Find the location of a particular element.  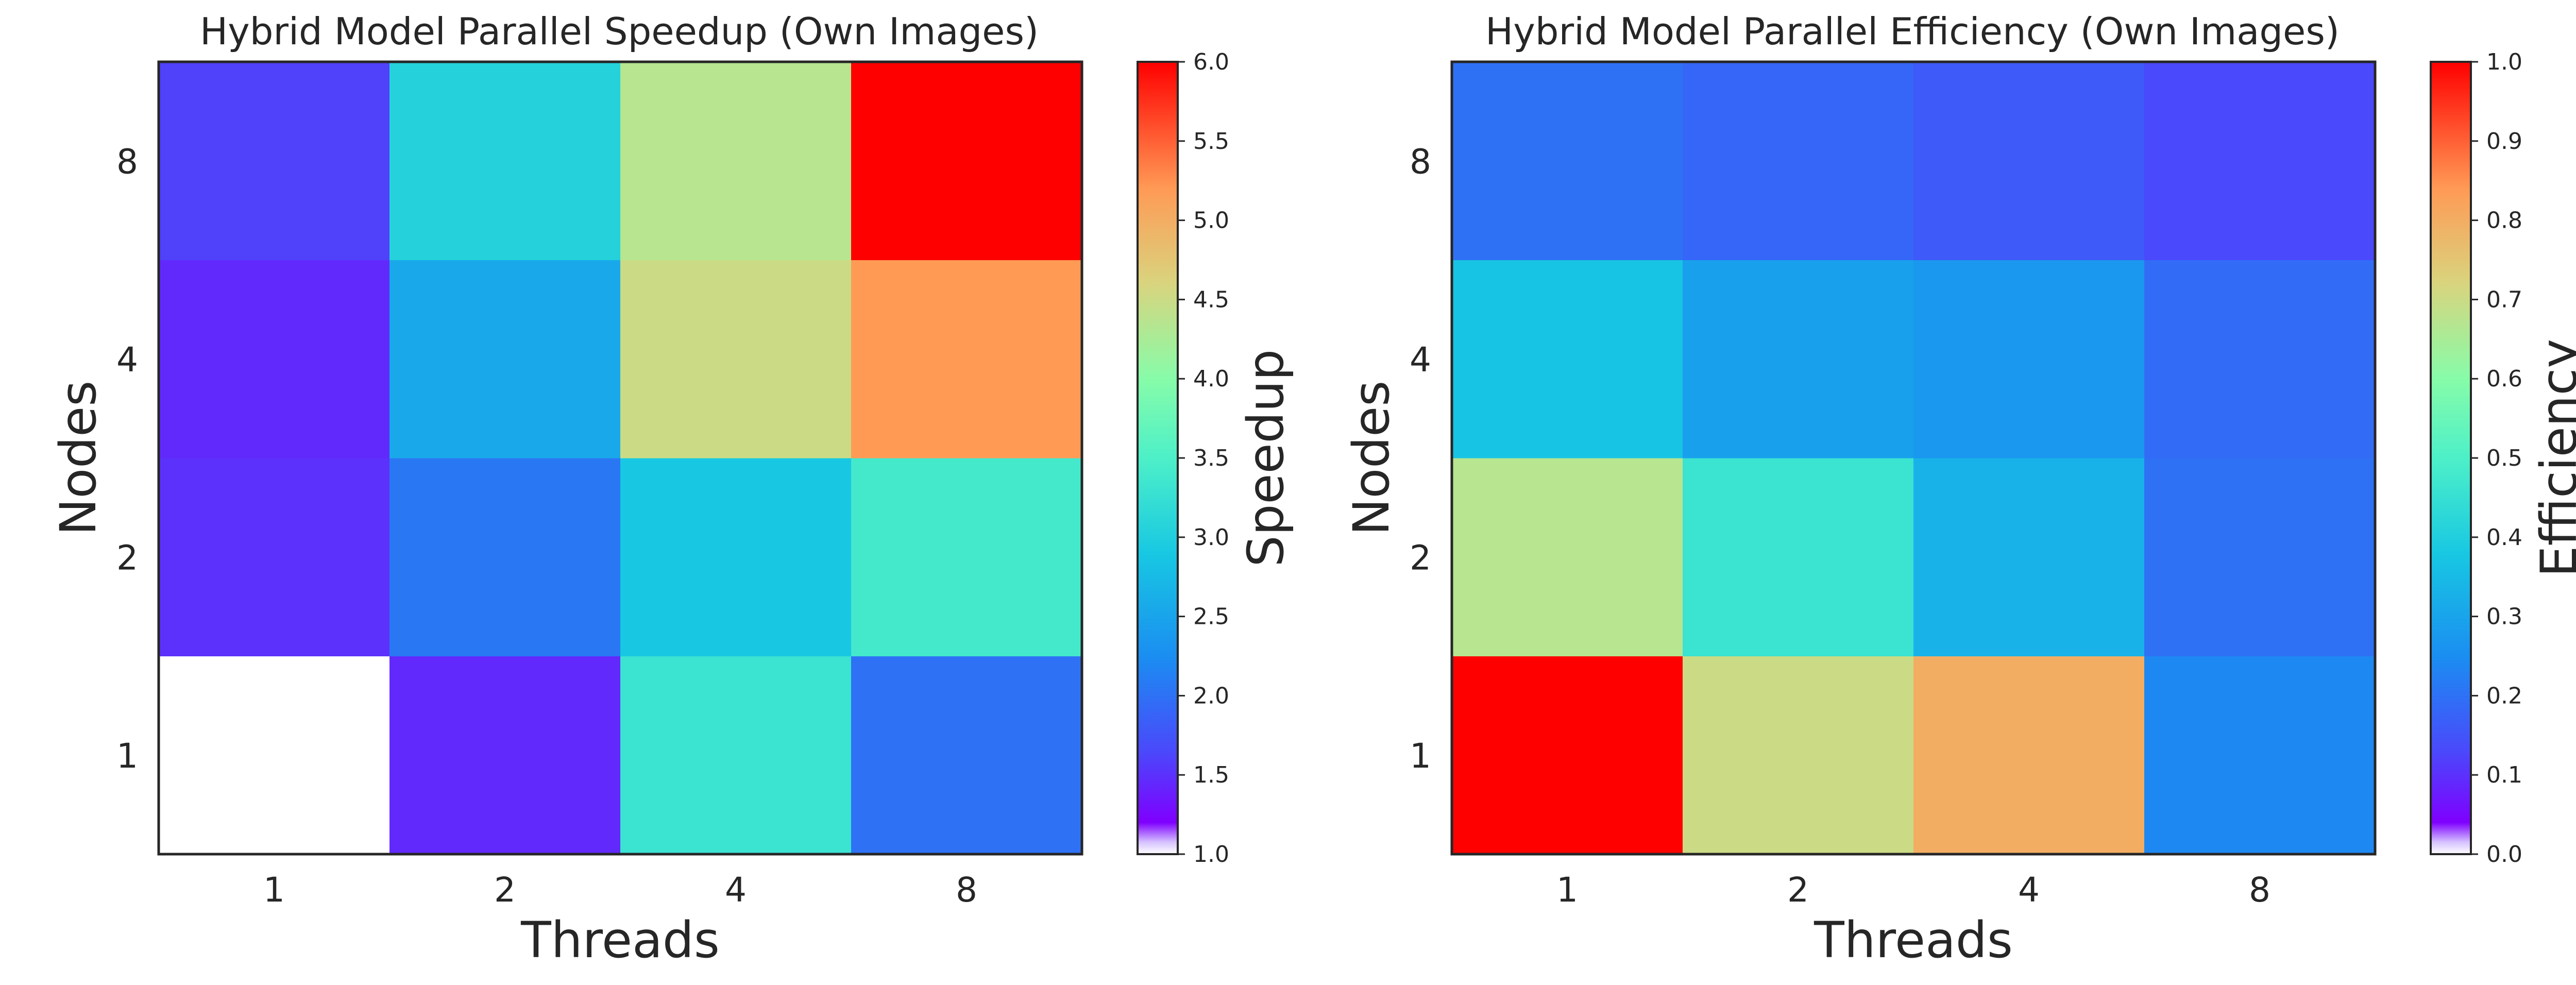

colorbar-tick-label: 0.6 is located at coordinates (2504, 379).